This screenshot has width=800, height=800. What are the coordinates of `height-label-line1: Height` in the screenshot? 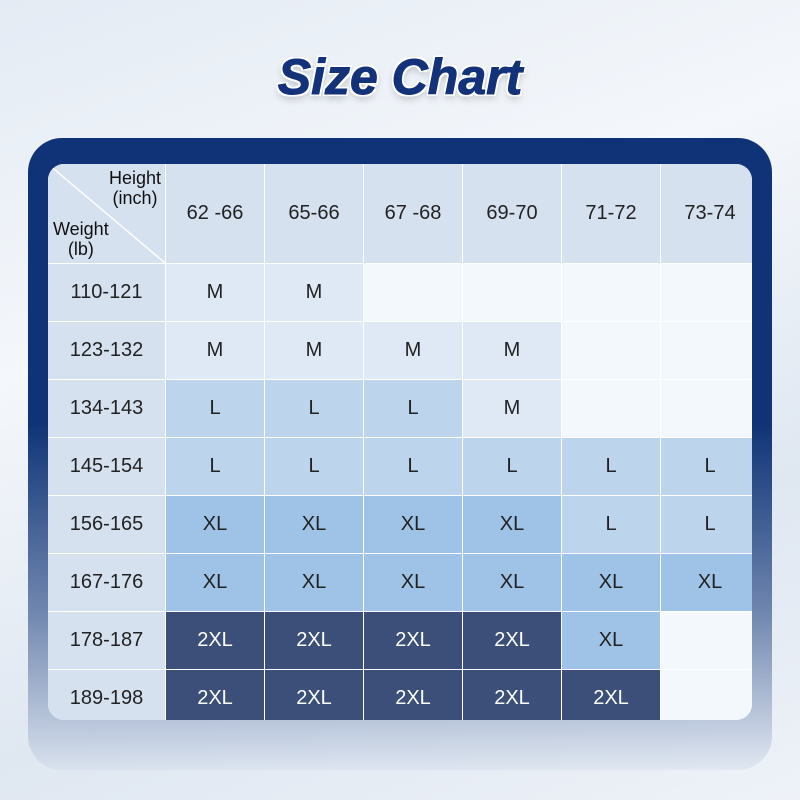 It's located at (134, 178).